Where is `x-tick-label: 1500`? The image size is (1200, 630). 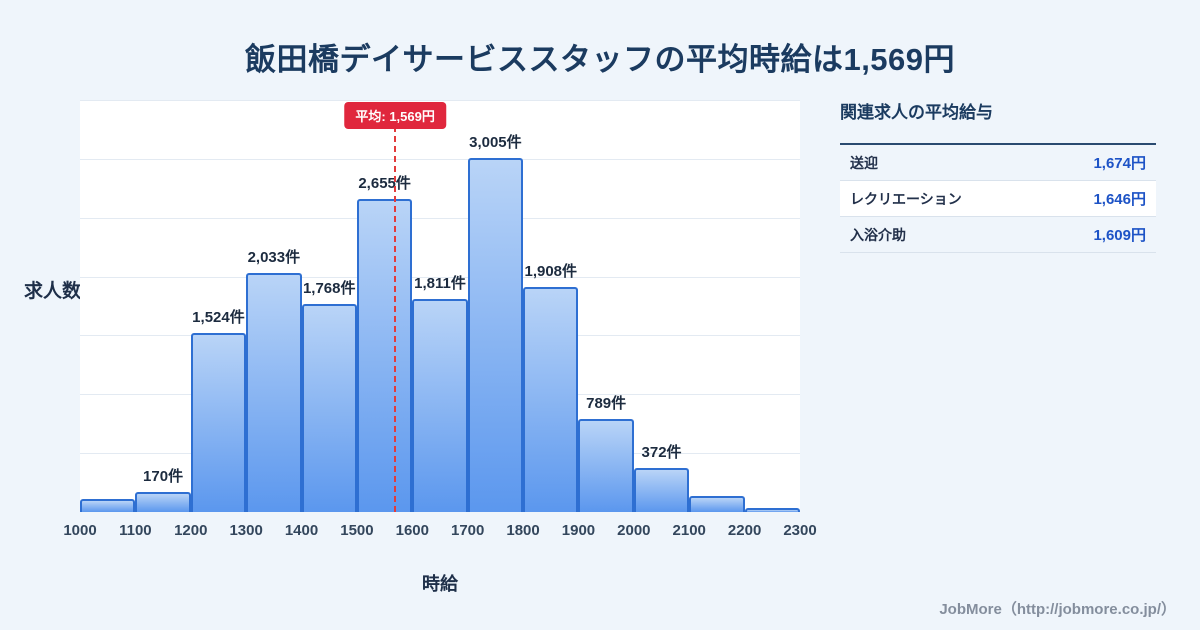 x-tick-label: 1500 is located at coordinates (357, 530).